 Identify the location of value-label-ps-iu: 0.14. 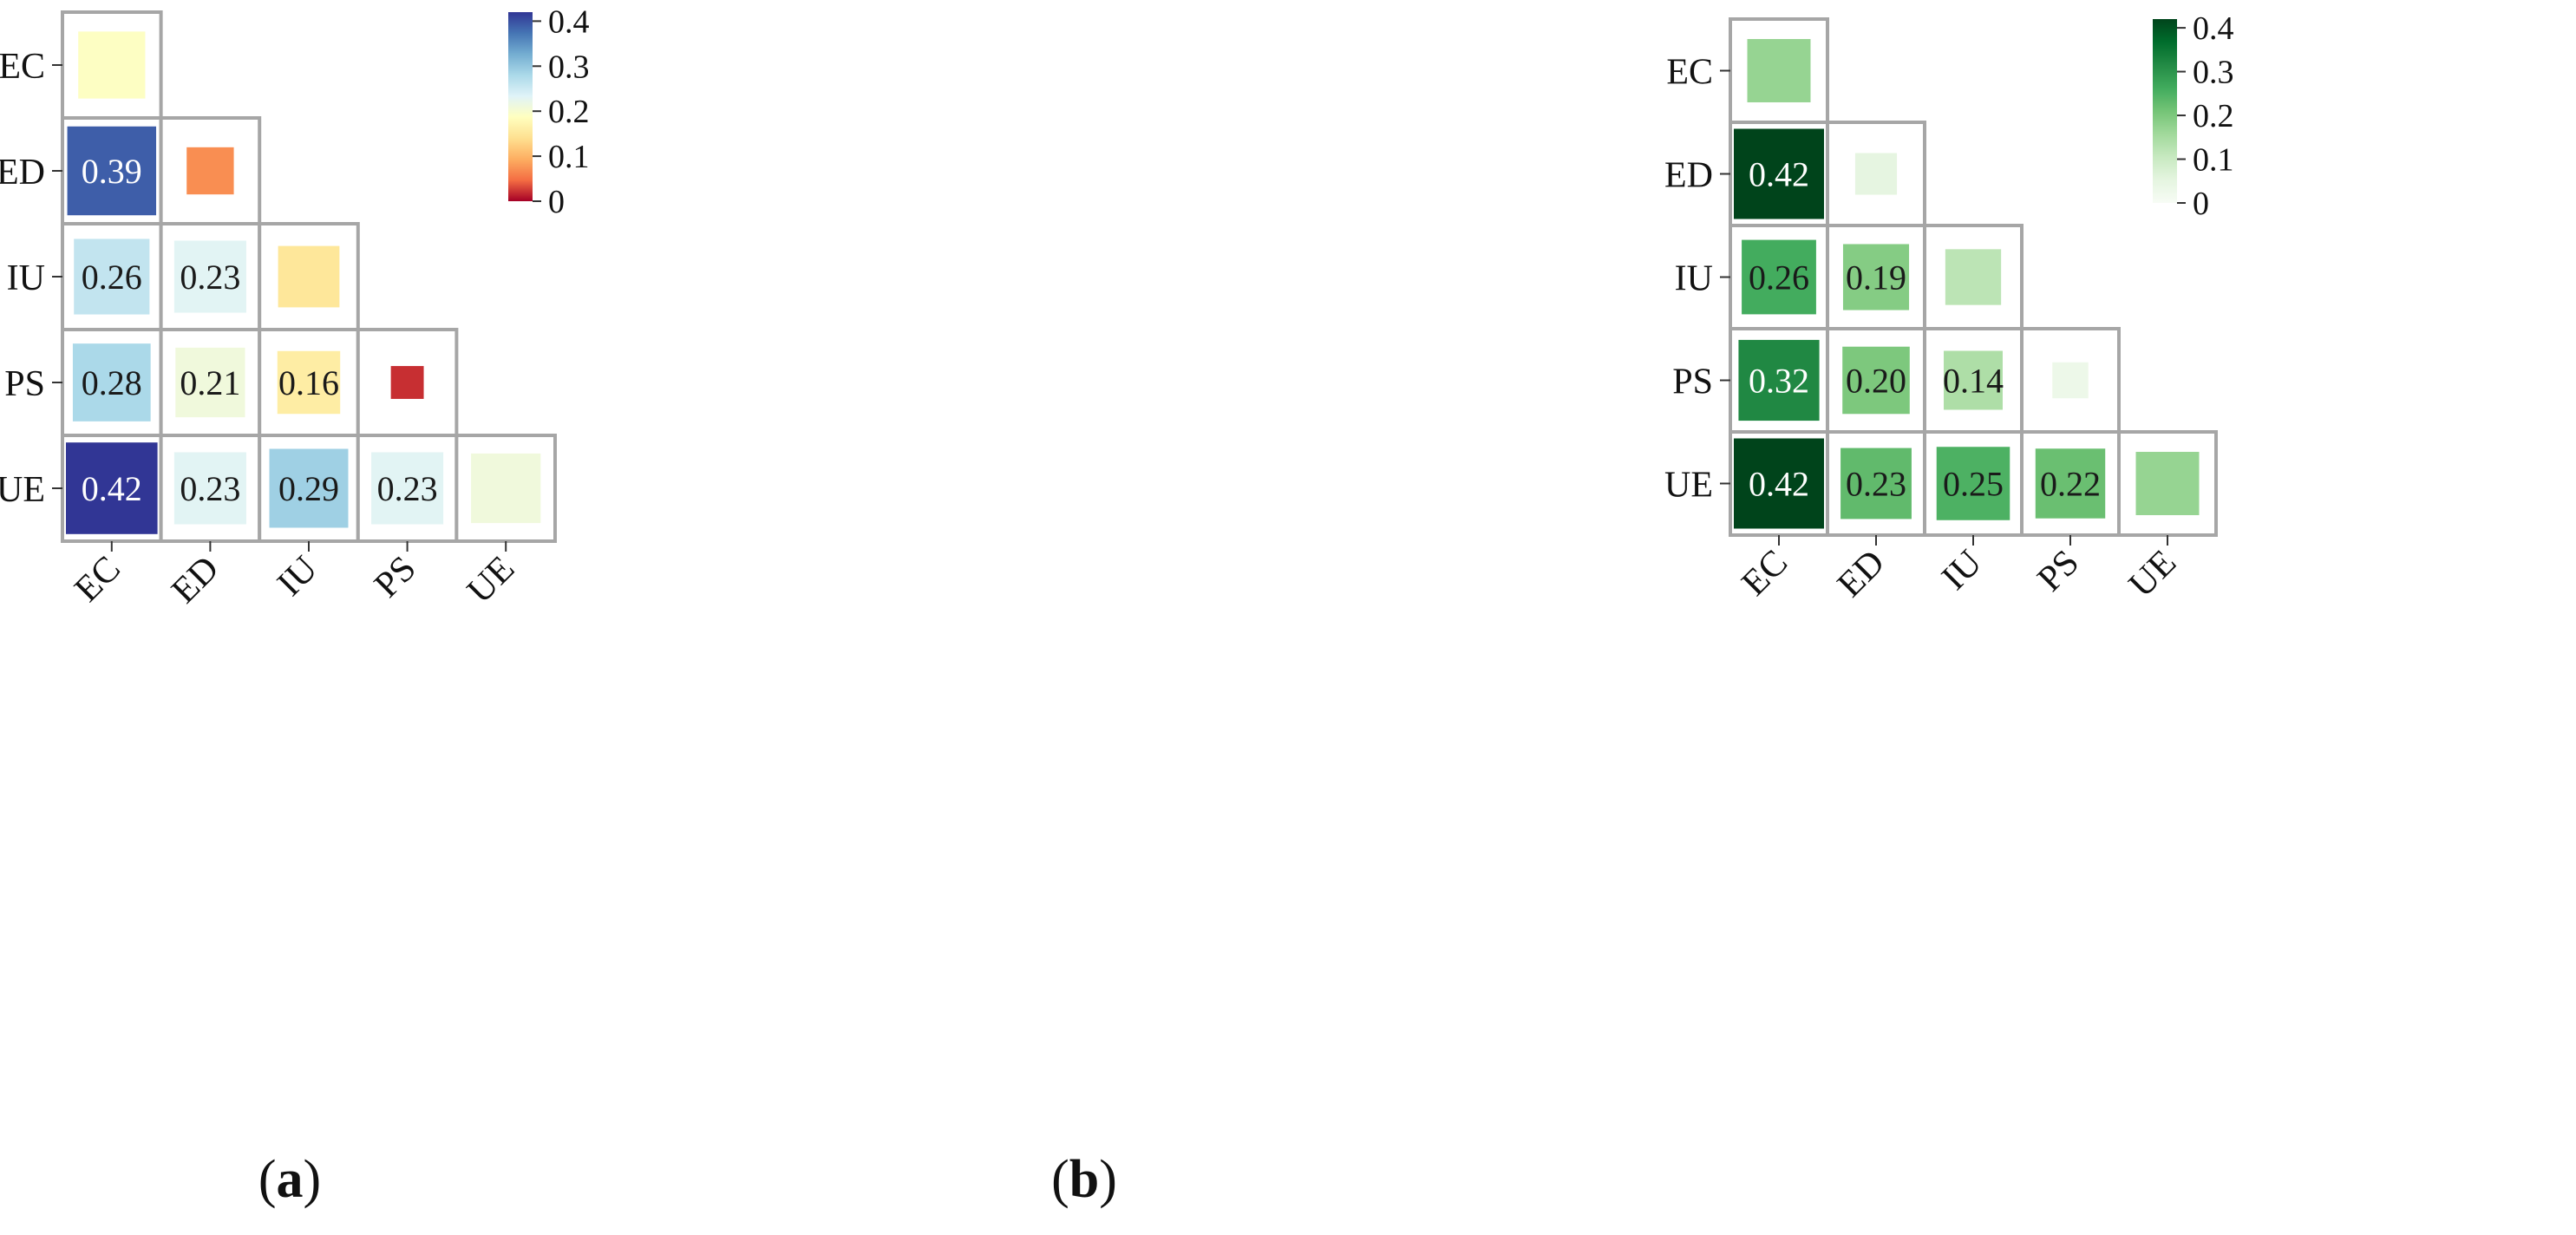
(1973, 381).